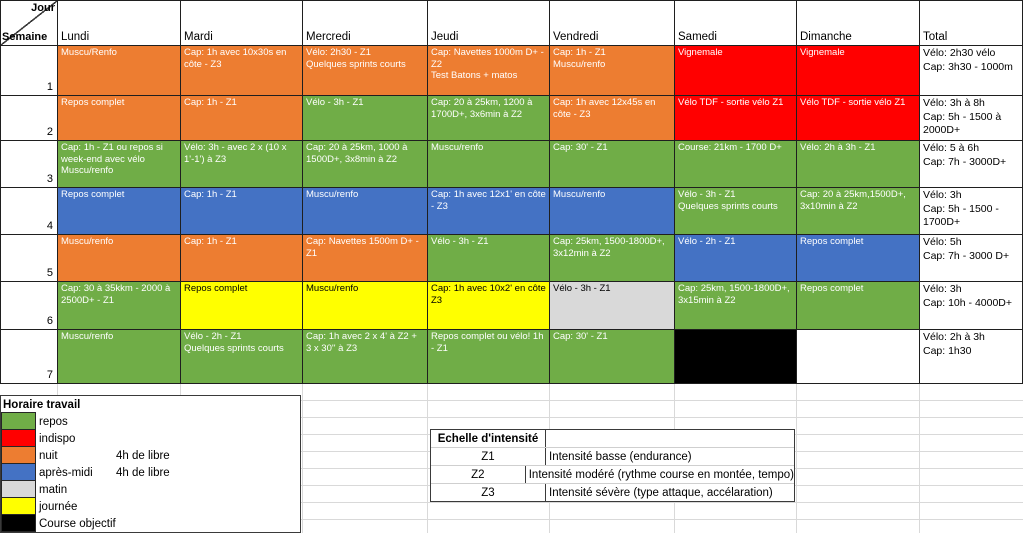 The width and height of the screenshot is (1023, 533). What do you see at coordinates (150, 421) in the screenshot?
I see `legend-item-repos: repos` at bounding box center [150, 421].